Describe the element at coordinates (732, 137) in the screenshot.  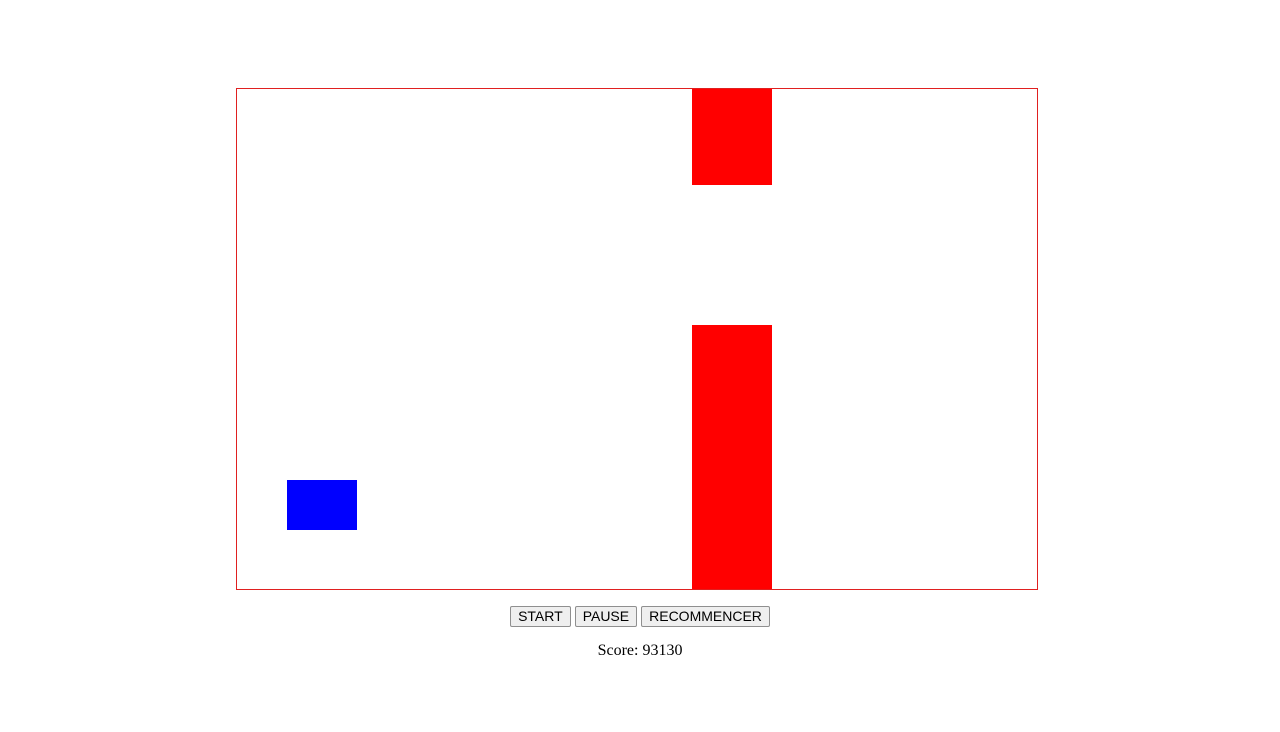
I see `pipe-top-obstacle` at that location.